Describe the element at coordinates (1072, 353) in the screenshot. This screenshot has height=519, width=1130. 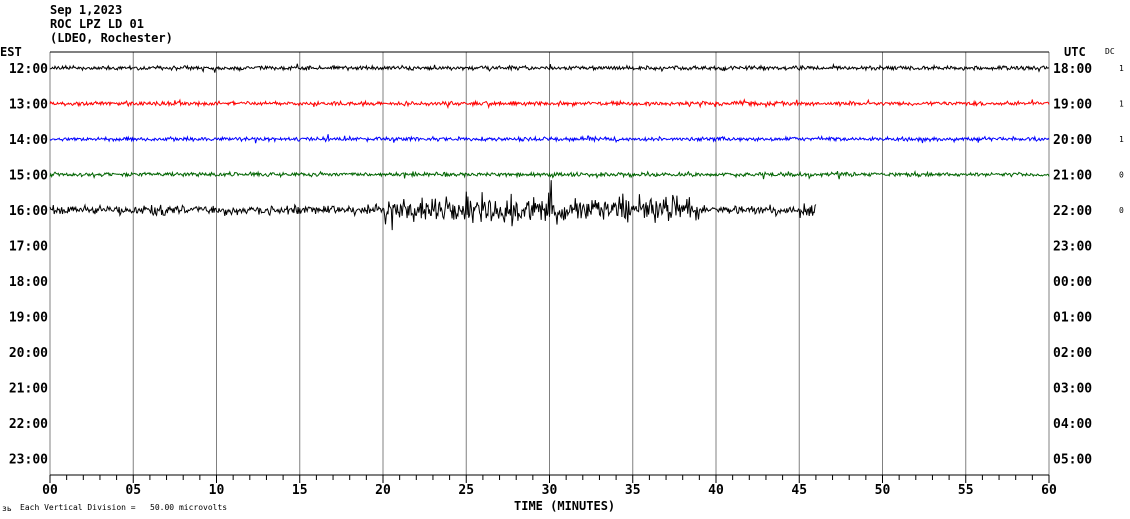
I see `utc-label: 02:00` at that location.